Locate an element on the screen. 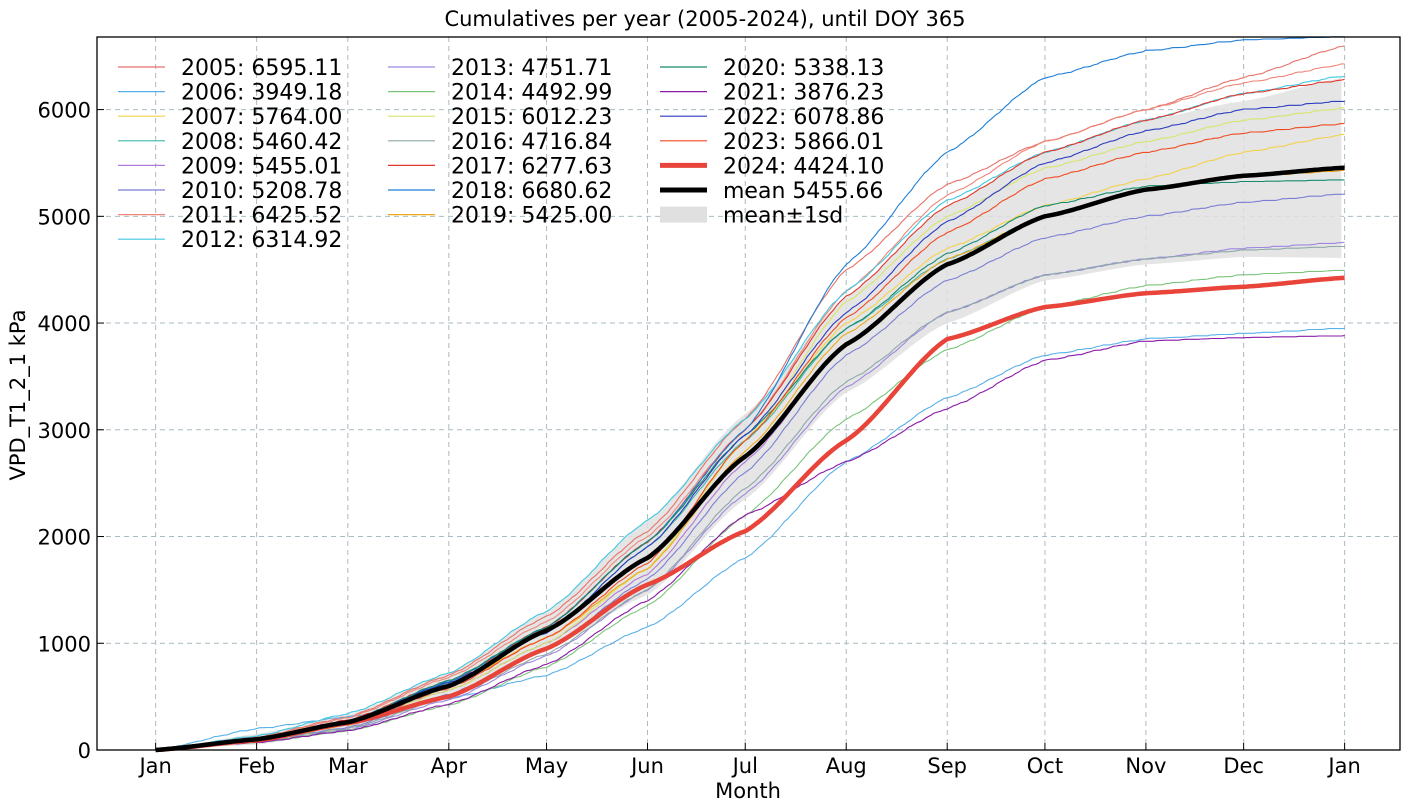 The width and height of the screenshot is (1411, 811). legend-swatch-band is located at coordinates (683, 214).